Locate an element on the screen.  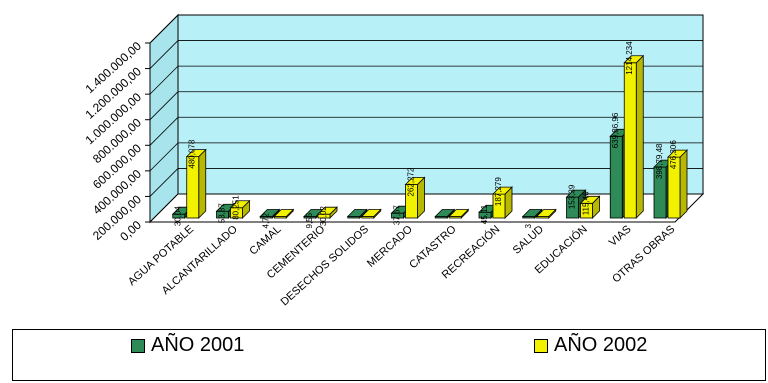
data-label: 187,279 is located at coordinates (498, 191).